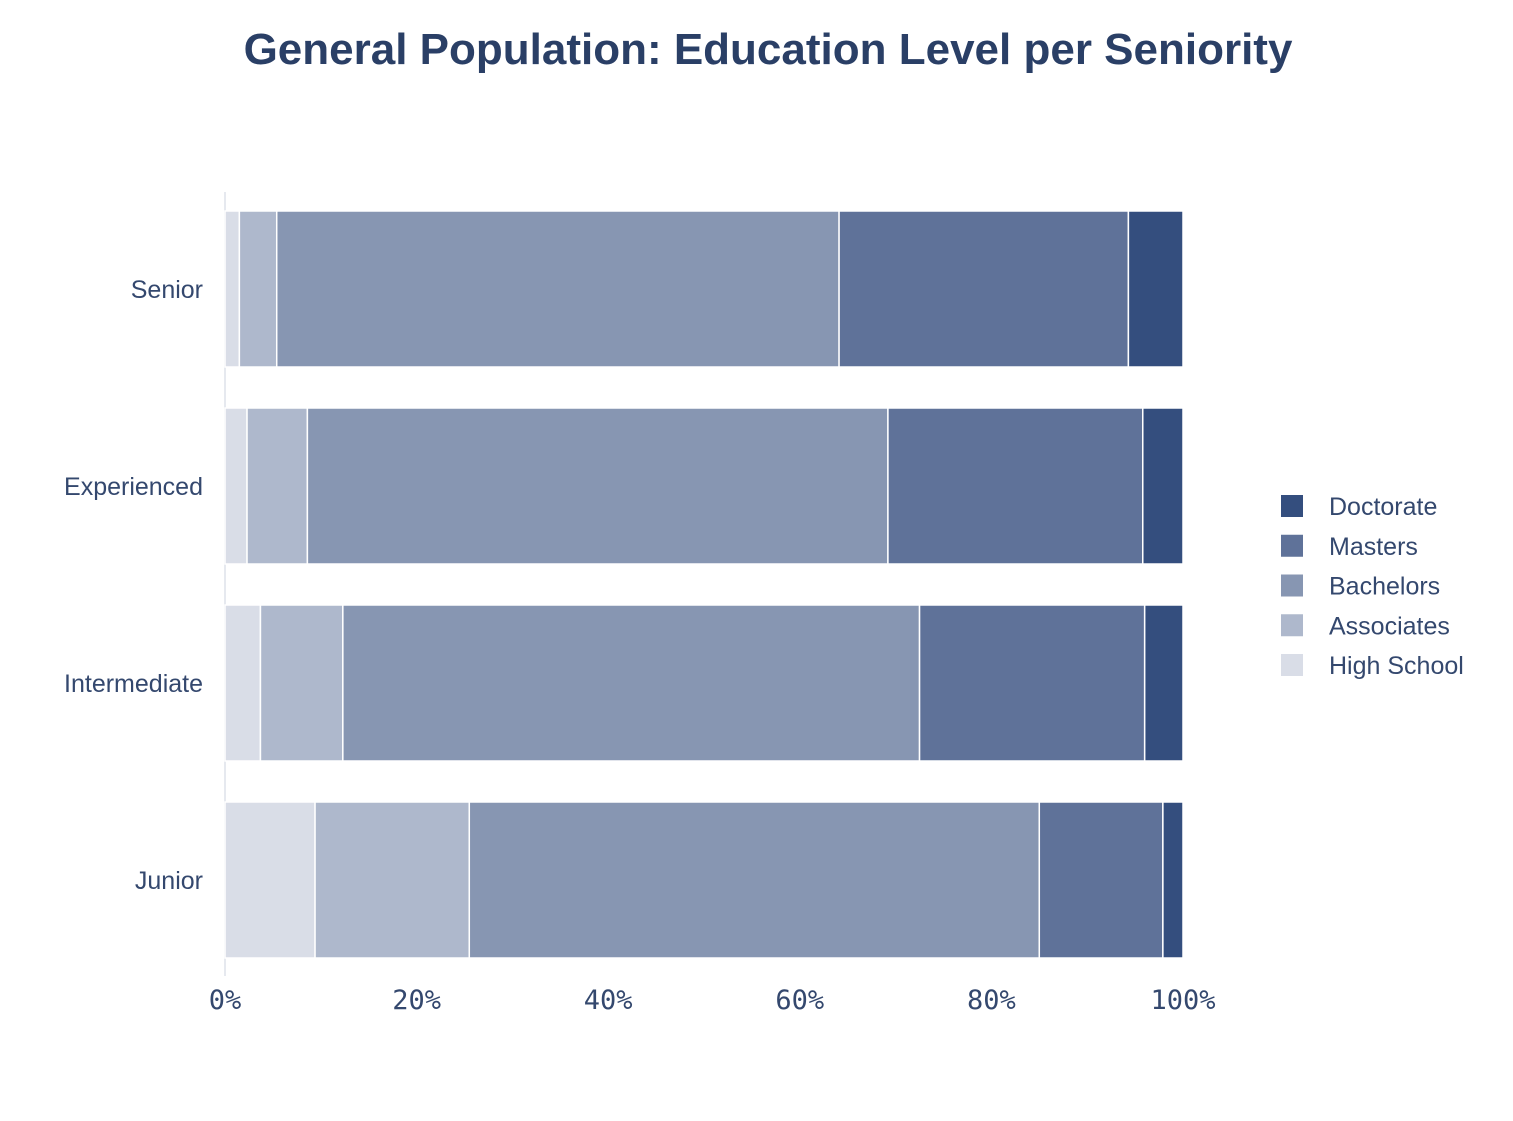 This screenshot has width=1513, height=1121. I want to click on bar-segment-senior-bachelors, so click(557, 289).